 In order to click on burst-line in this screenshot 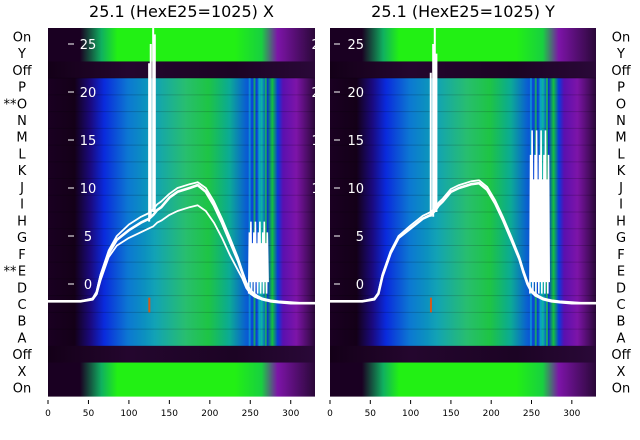, I will do `click(258, 257)`.